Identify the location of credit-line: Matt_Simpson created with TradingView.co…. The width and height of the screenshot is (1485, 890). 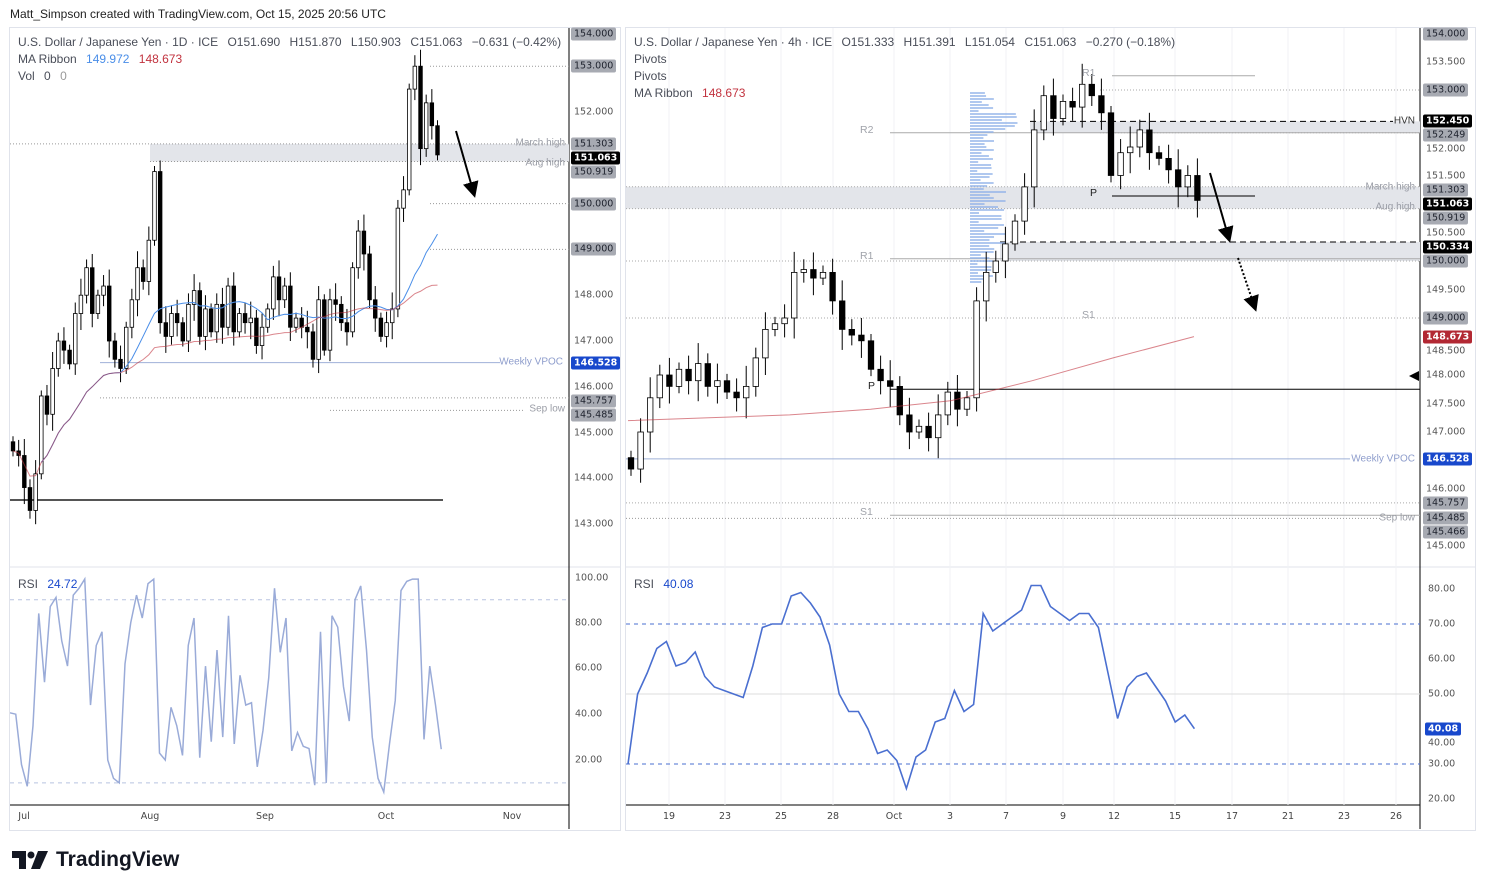
(198, 14).